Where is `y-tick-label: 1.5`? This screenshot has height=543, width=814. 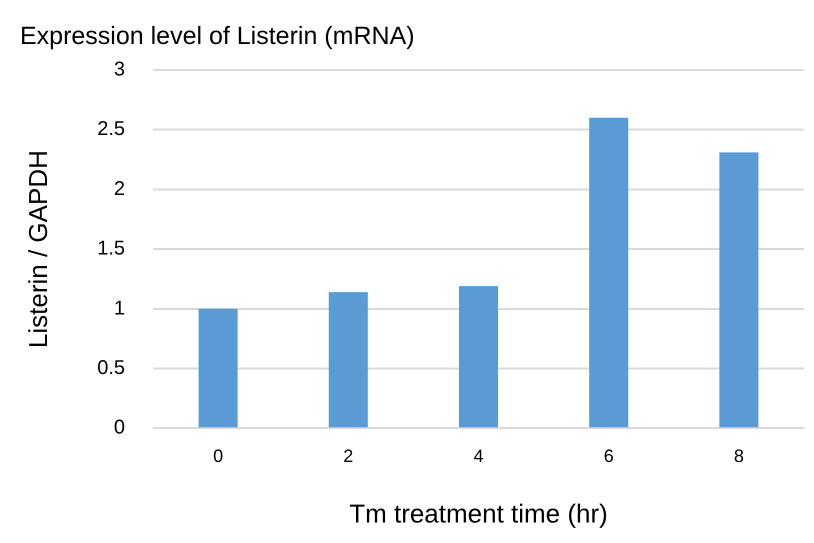 y-tick-label: 1.5 is located at coordinates (111, 249).